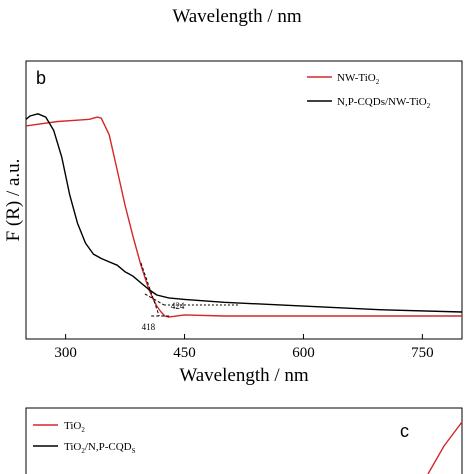  I want to click on tangent-annotations: 418 424, so click(190, 297).